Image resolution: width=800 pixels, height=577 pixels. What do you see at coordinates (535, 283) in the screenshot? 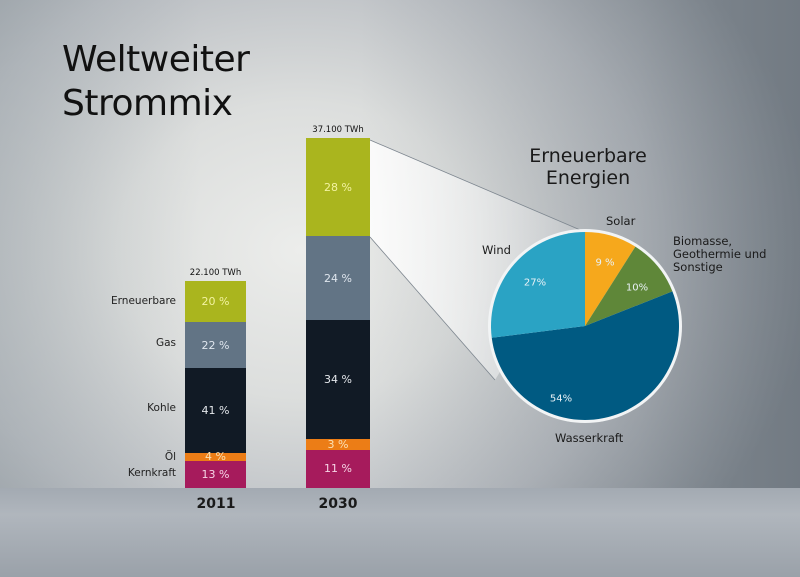
I see `pie-pct-wind: 27%` at bounding box center [535, 283].